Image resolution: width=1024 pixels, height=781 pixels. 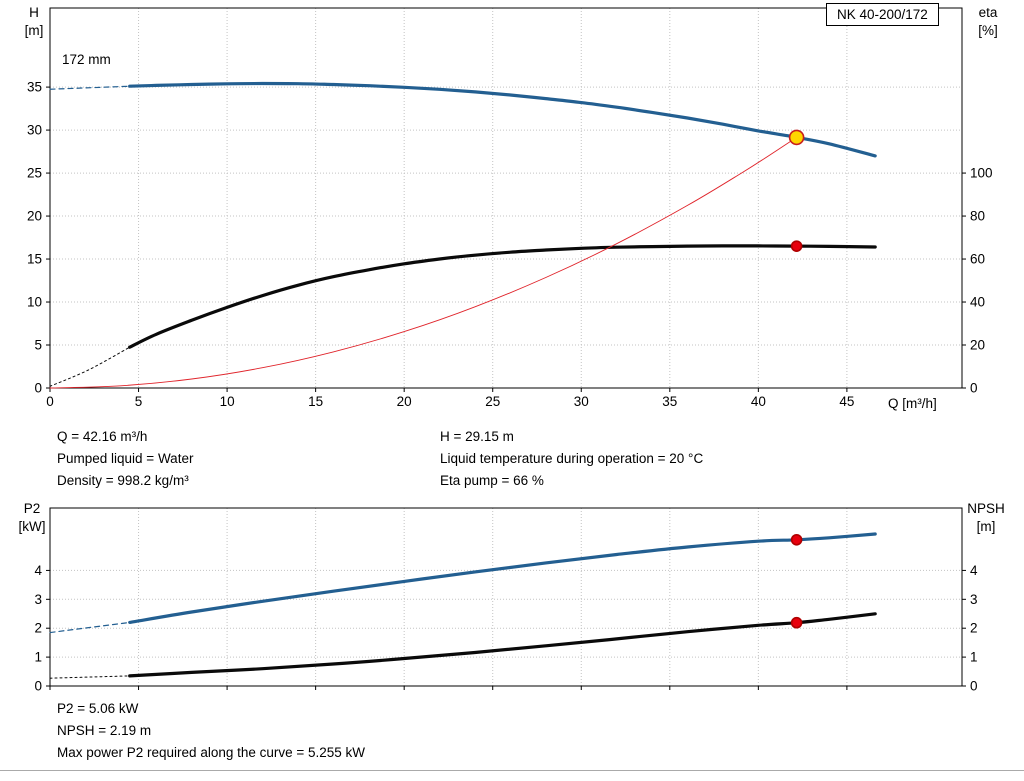 What do you see at coordinates (669, 401) in the screenshot?
I see `x-tick-label: 35` at bounding box center [669, 401].